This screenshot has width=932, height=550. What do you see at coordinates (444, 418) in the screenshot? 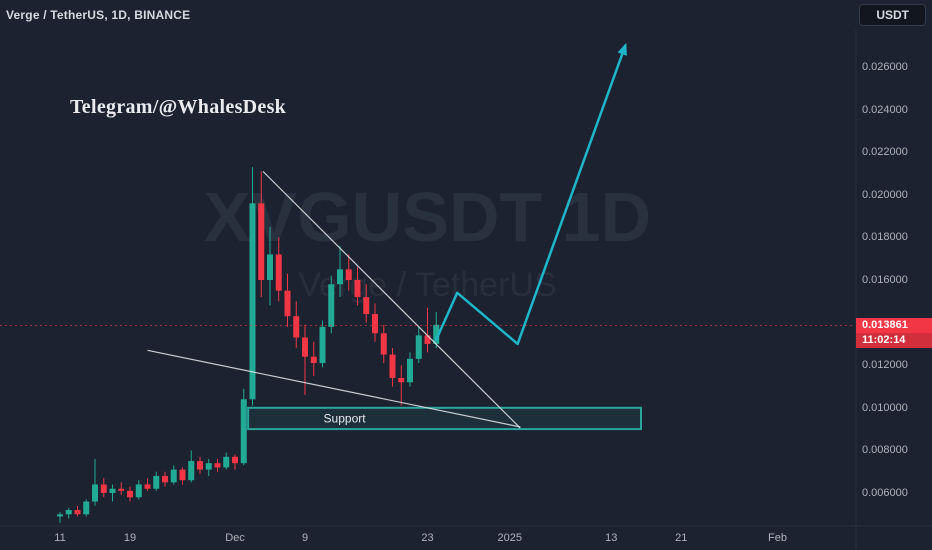
I see `support-zone` at bounding box center [444, 418].